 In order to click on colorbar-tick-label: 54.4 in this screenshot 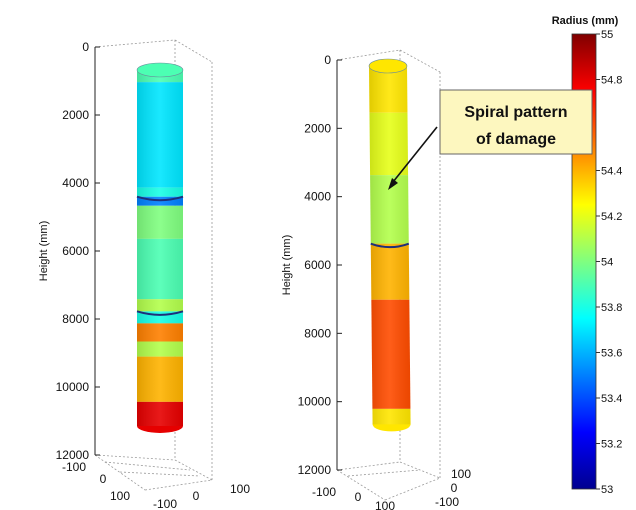, I will do `click(611, 172)`.